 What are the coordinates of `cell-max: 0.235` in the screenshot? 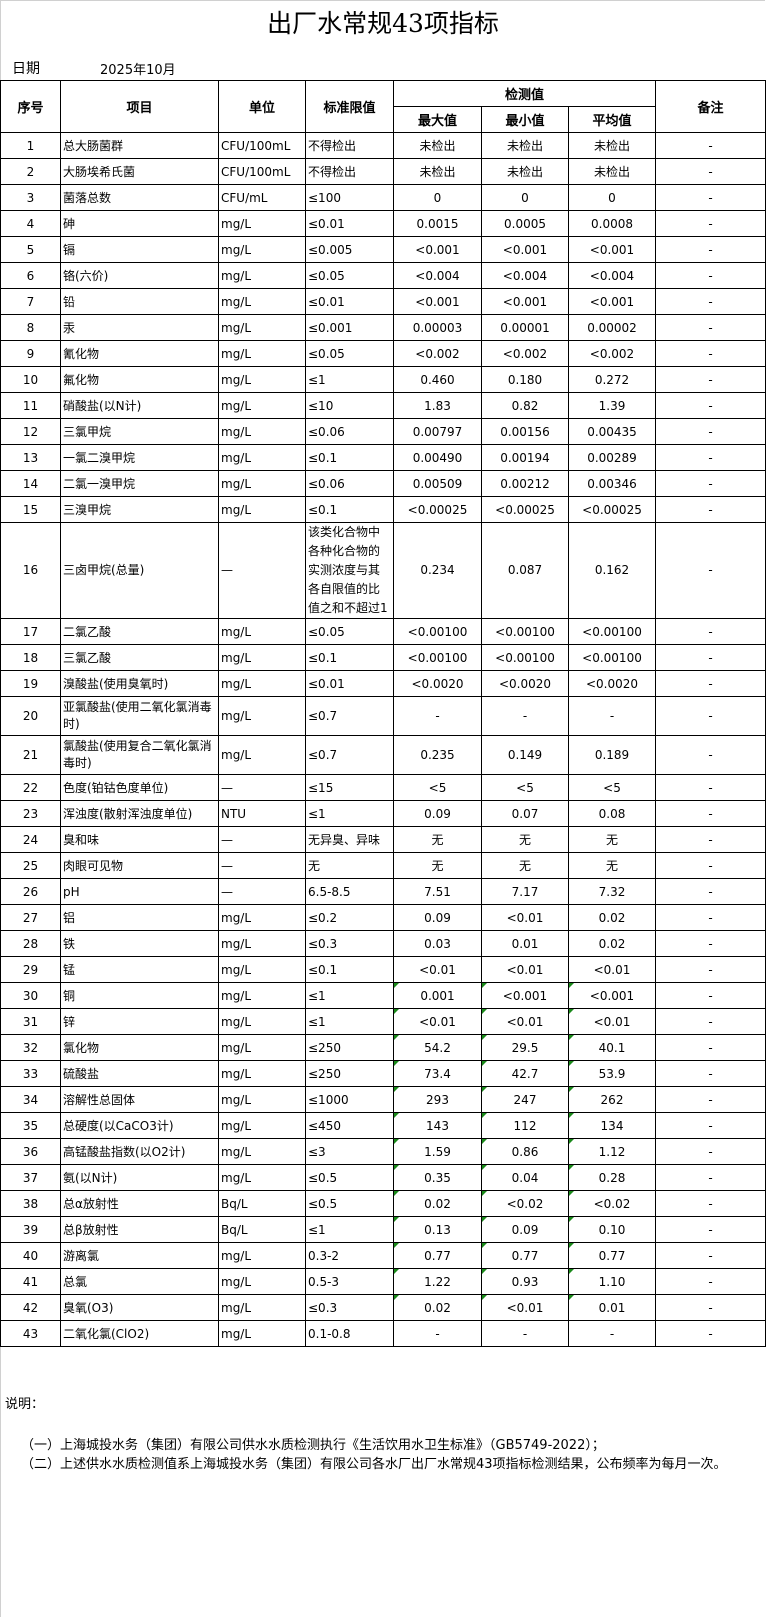 It's located at (437, 755).